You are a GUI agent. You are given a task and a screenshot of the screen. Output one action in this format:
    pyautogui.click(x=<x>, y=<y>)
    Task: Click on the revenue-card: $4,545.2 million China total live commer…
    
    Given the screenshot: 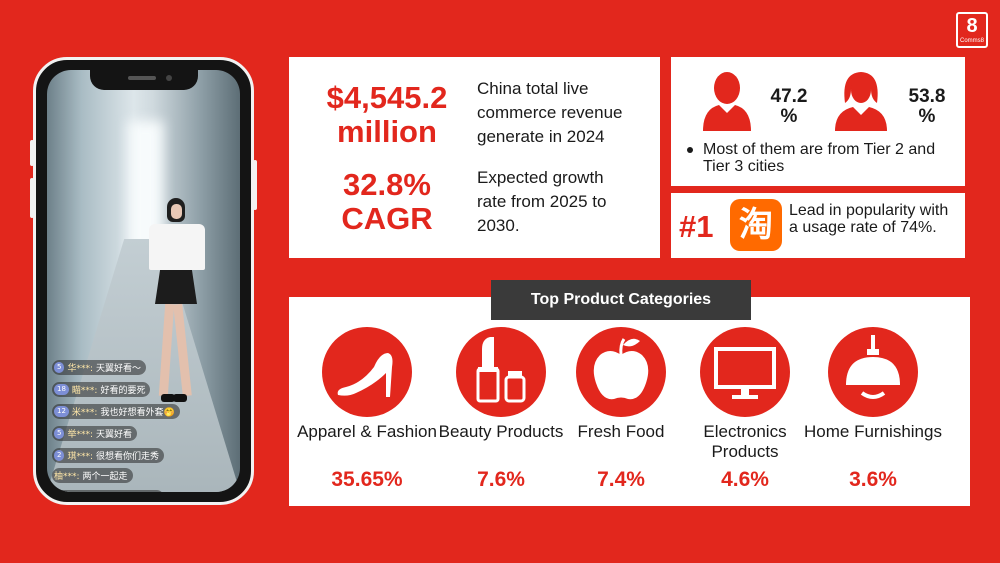 What is the action you would take?
    pyautogui.click(x=474, y=157)
    